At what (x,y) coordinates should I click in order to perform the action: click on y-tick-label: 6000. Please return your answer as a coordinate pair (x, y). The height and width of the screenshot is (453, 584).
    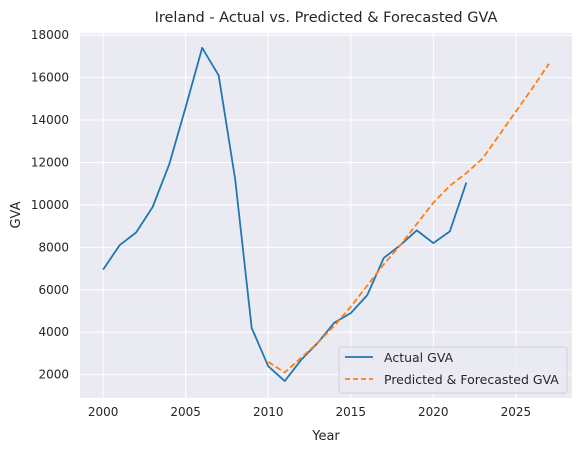
    Looking at the image, I should click on (53, 290).